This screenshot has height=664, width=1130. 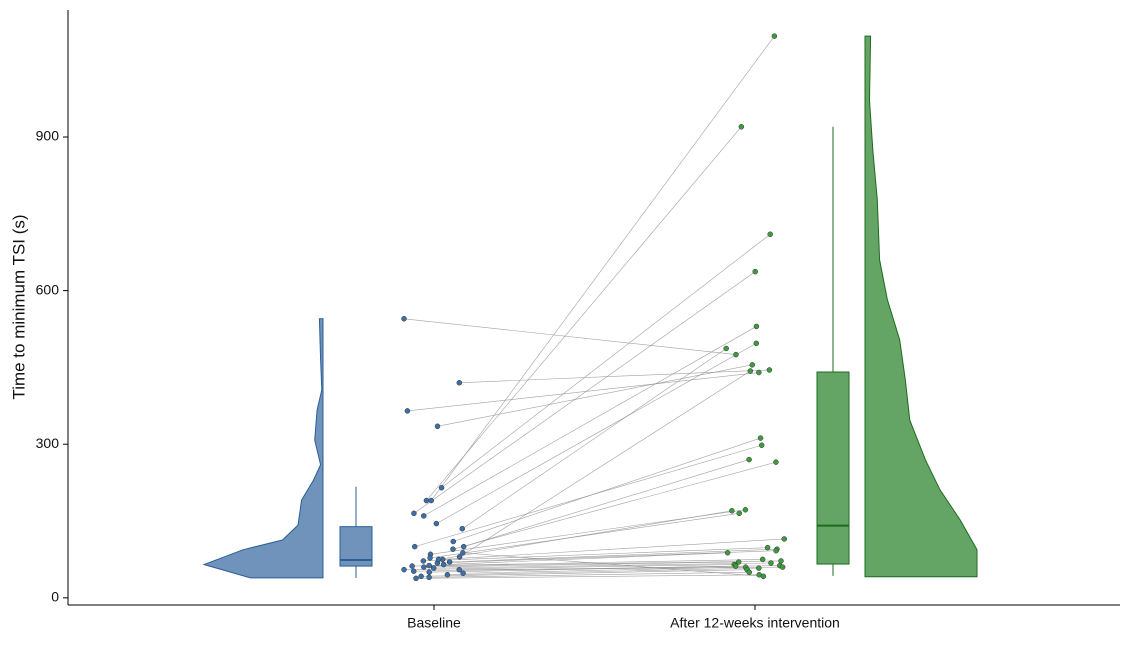 What do you see at coordinates (48, 136) in the screenshot?
I see `y-tick-label: 900` at bounding box center [48, 136].